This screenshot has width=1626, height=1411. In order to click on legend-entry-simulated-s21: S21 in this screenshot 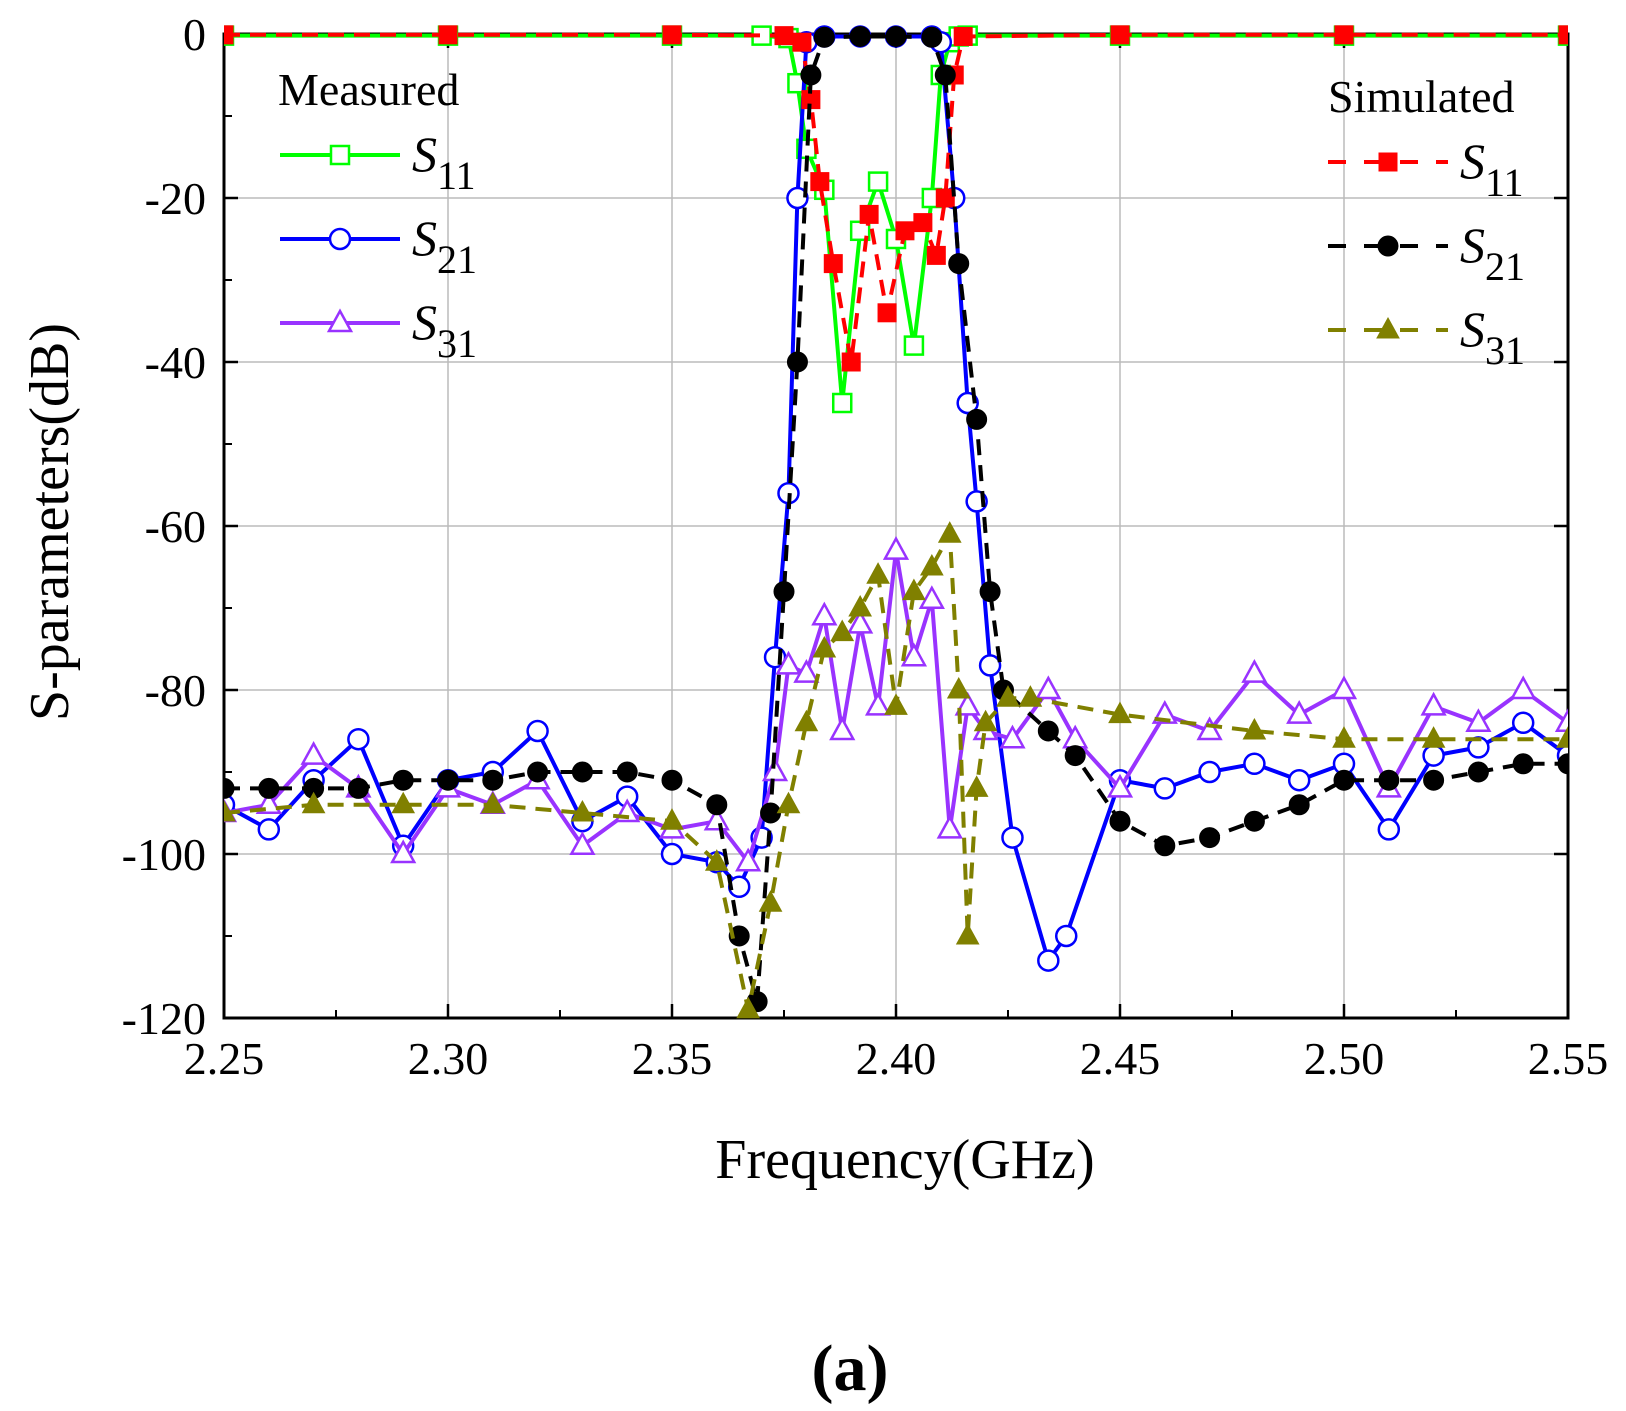, I will do `click(1426, 253)`.